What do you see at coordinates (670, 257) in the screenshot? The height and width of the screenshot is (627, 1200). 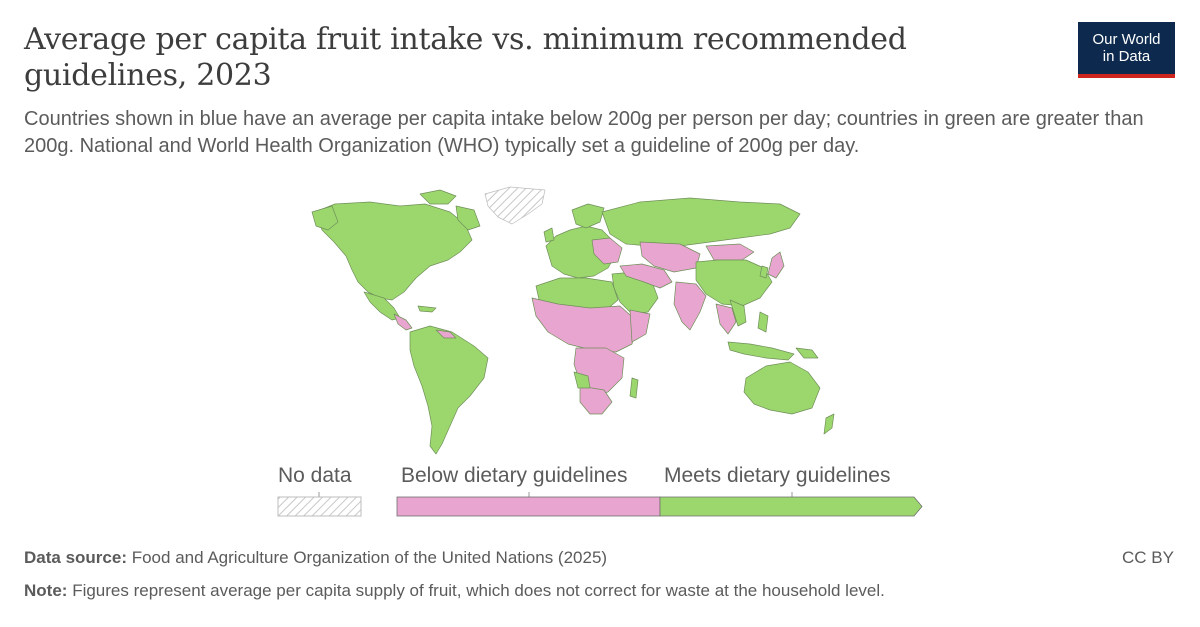 I see `central-asia-region` at bounding box center [670, 257].